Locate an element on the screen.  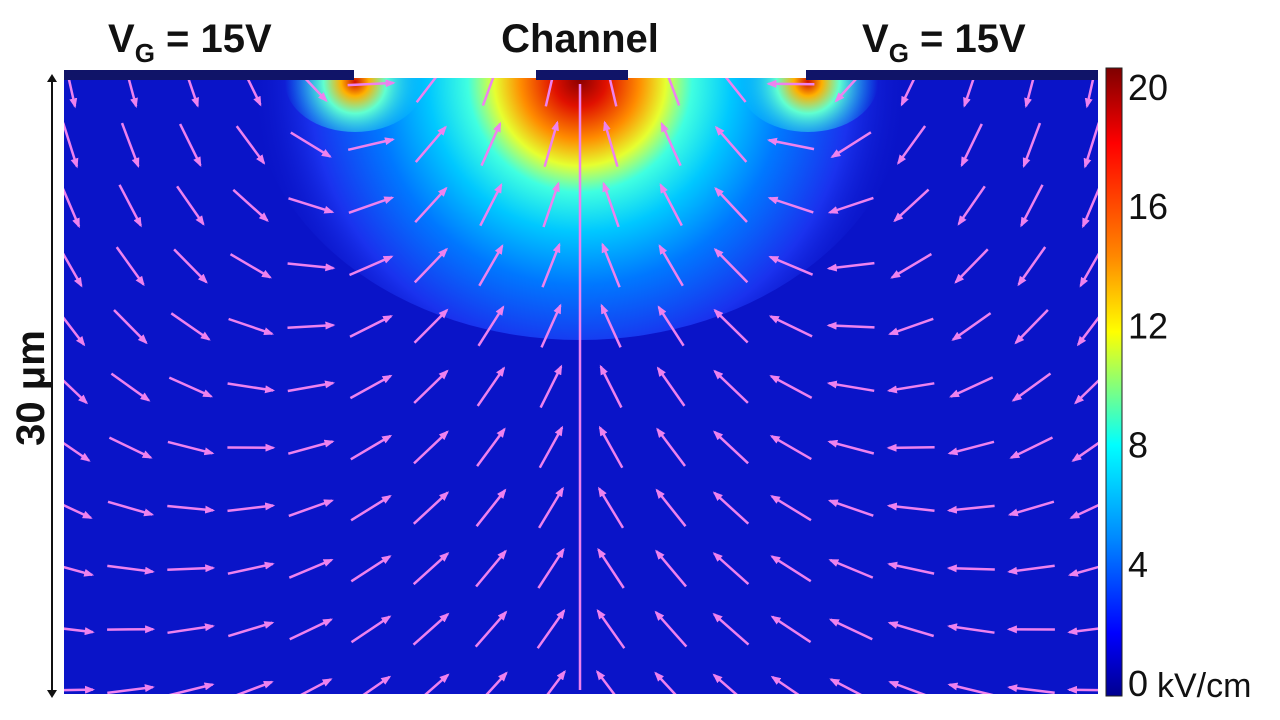
edge-hot-right is located at coordinates (808, 105).